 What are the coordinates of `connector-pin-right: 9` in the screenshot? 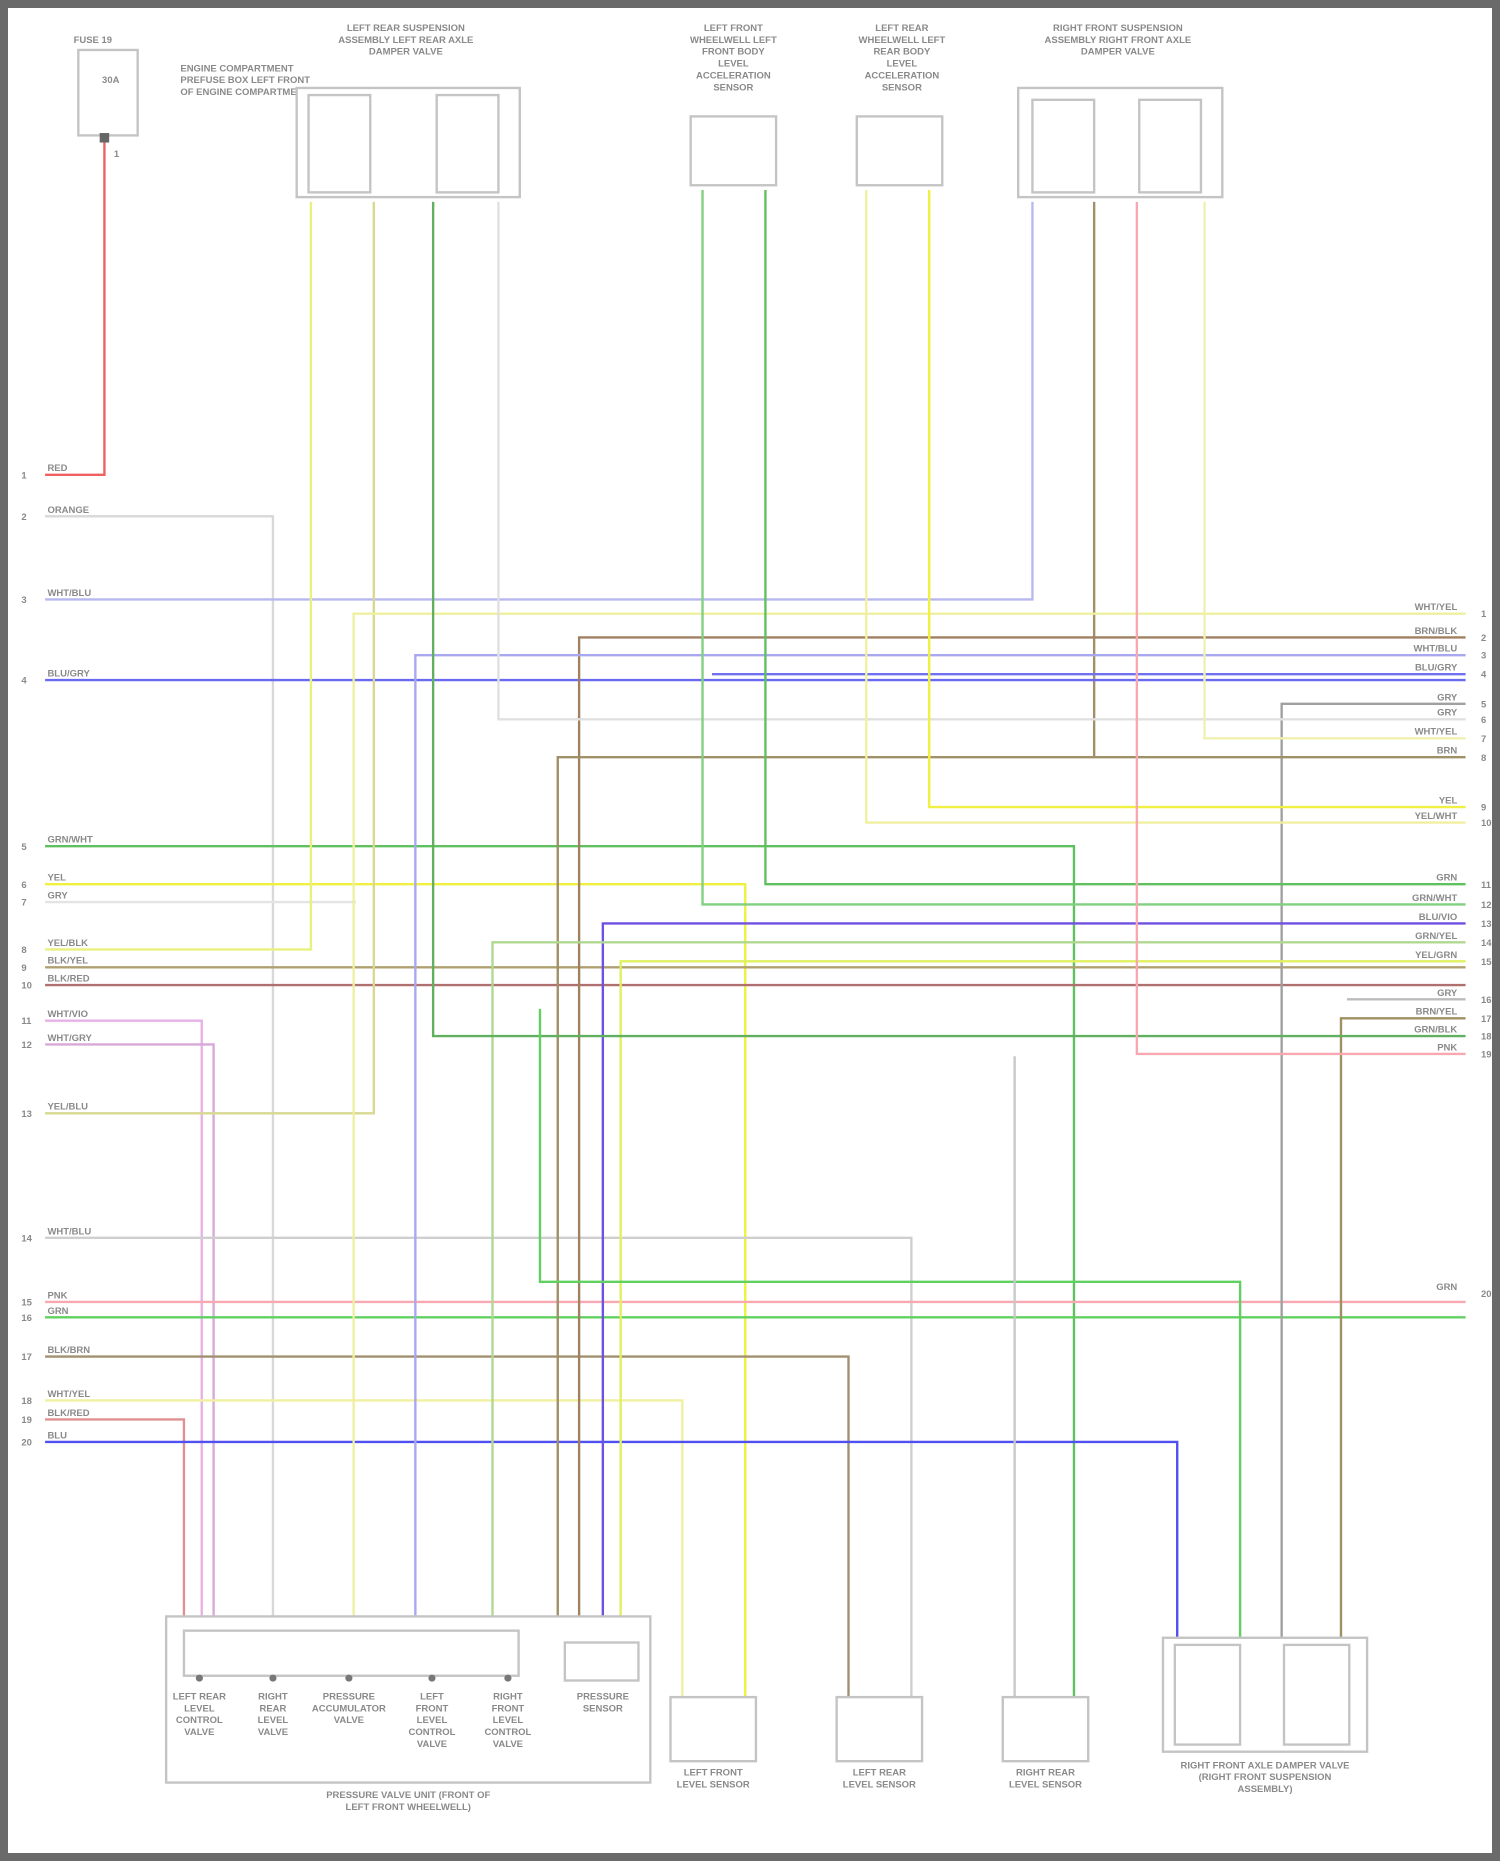 It's located at (1483, 808).